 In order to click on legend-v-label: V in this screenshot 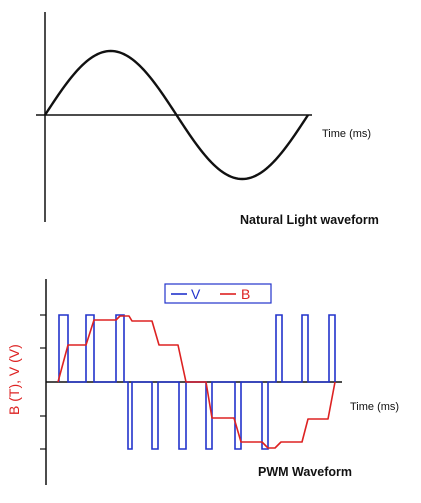, I will do `click(196, 294)`.